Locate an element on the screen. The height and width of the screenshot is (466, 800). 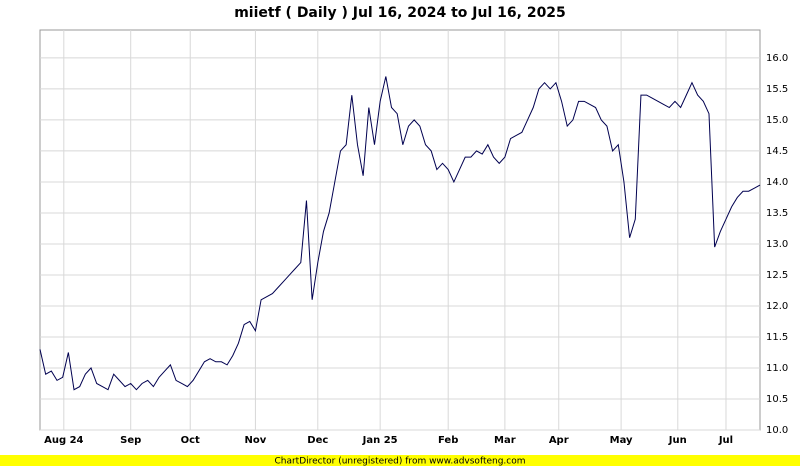
x-tick-label: Feb is located at coordinates (448, 440).